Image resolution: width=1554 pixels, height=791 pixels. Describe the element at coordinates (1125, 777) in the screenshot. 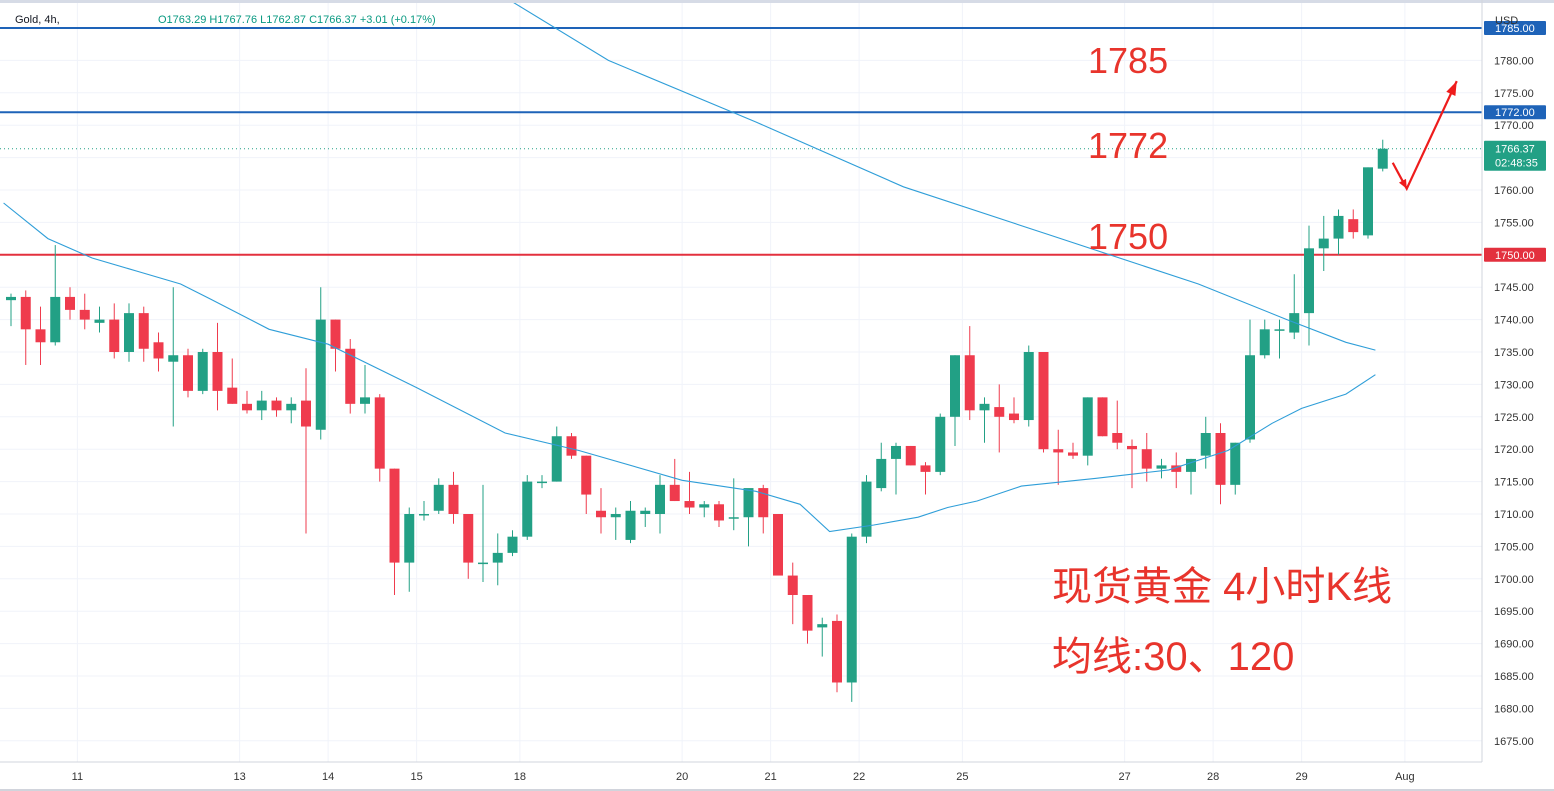

I see `x-tick-label: 27` at that location.